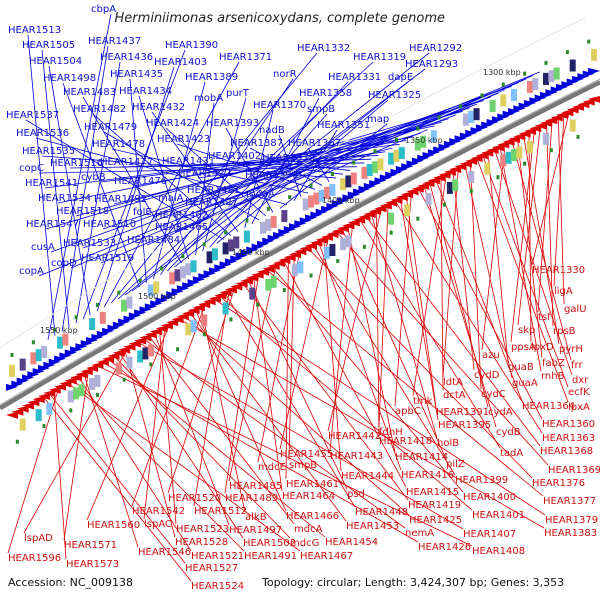  Describe the element at coordinates (208, 98) in the screenshot. I see `gene-label: mobA` at that location.